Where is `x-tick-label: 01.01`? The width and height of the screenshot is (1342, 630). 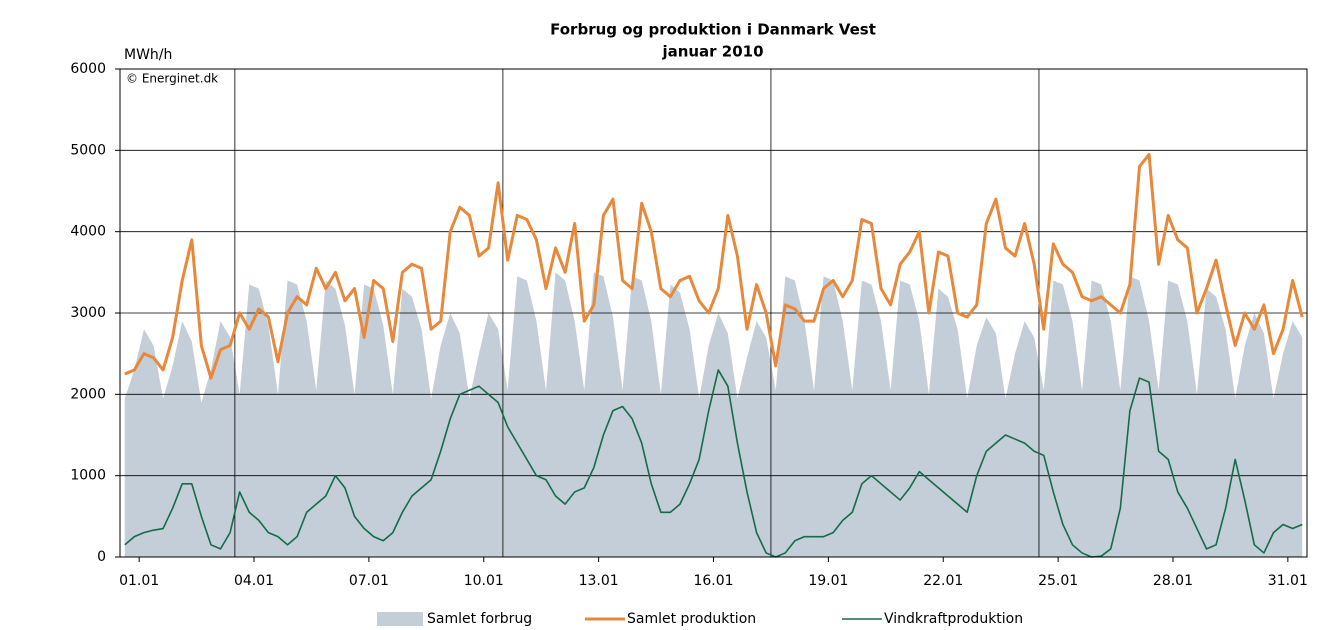 x-tick-label: 01.01 is located at coordinates (139, 581).